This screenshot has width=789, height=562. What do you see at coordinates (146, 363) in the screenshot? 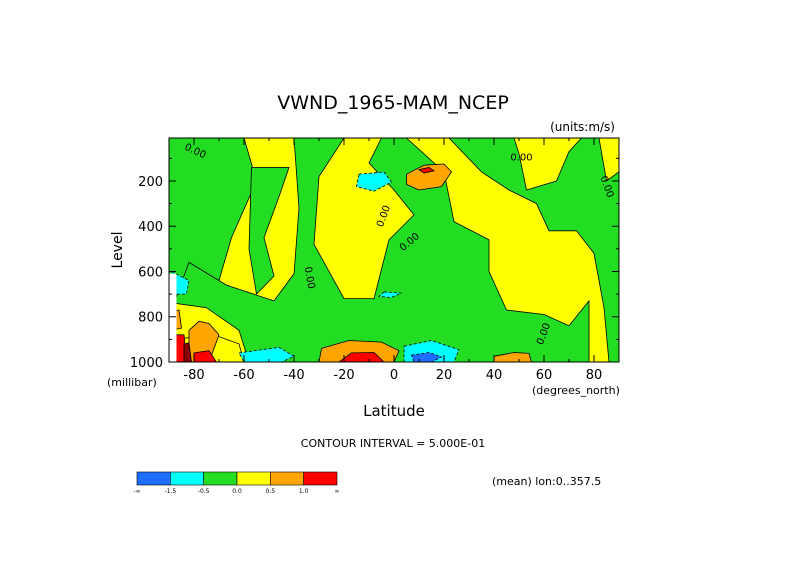
I see `y-tick-label: 1000` at bounding box center [146, 363].